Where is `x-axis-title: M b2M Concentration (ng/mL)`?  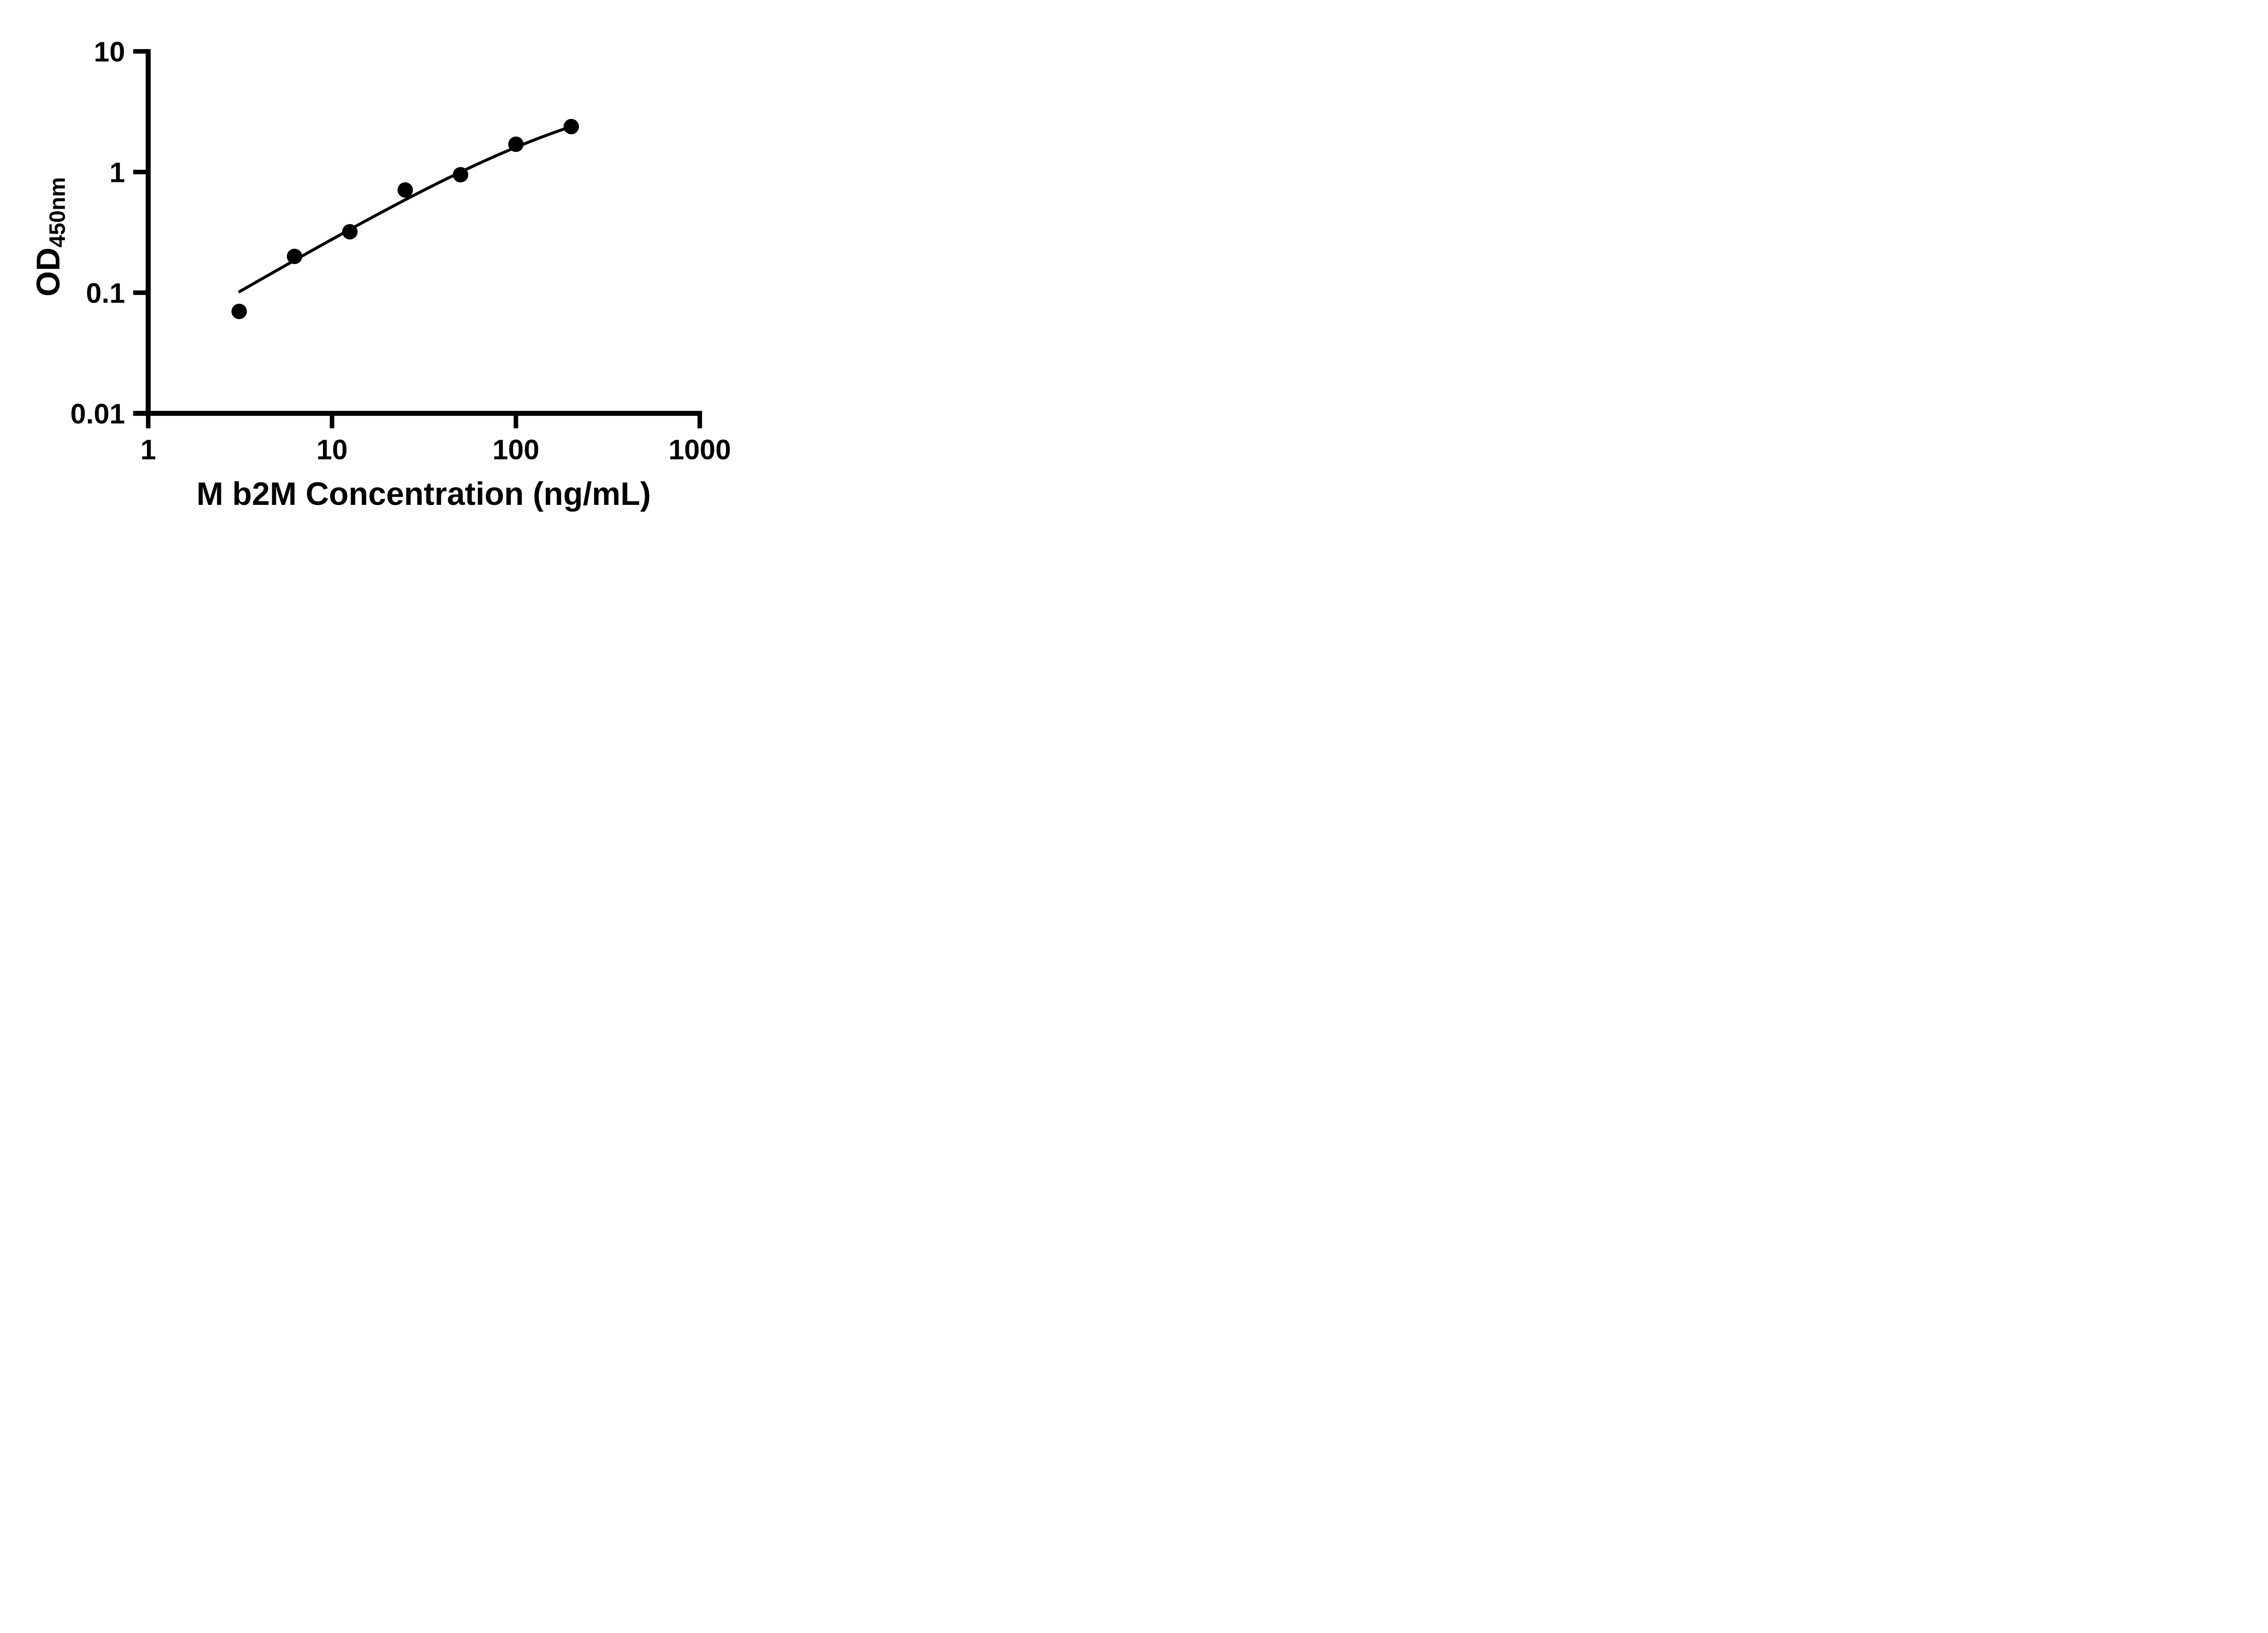 x-axis-title: M b2M Concentration (ng/mL) is located at coordinates (424, 494).